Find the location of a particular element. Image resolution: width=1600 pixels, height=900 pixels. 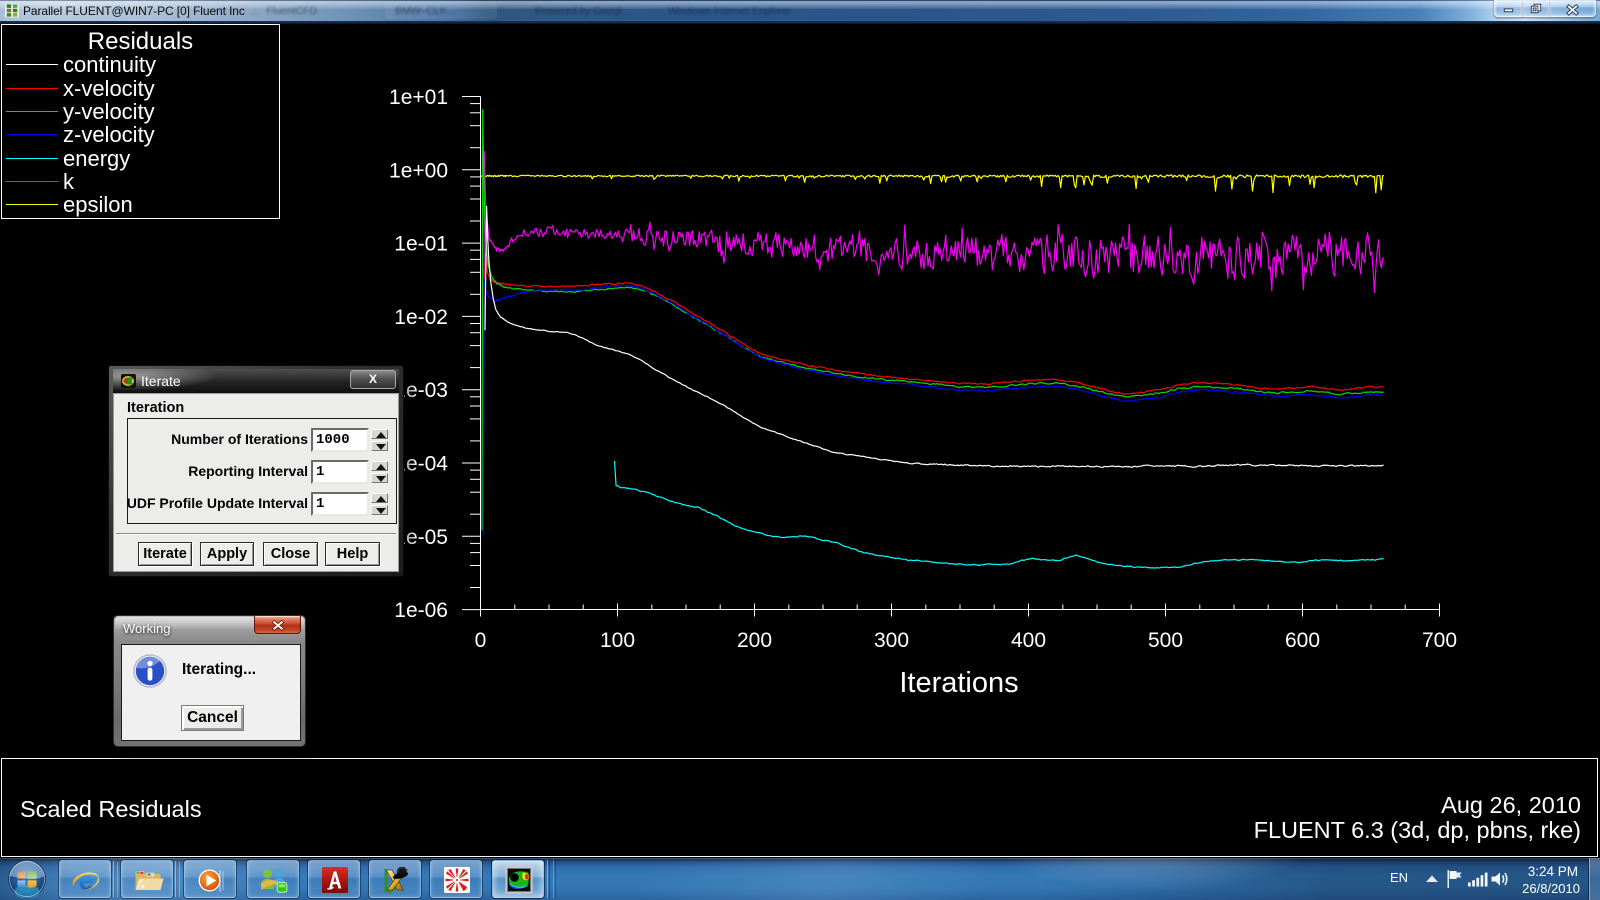

svg-text: 1e-04 is located at coordinates (421, 464).